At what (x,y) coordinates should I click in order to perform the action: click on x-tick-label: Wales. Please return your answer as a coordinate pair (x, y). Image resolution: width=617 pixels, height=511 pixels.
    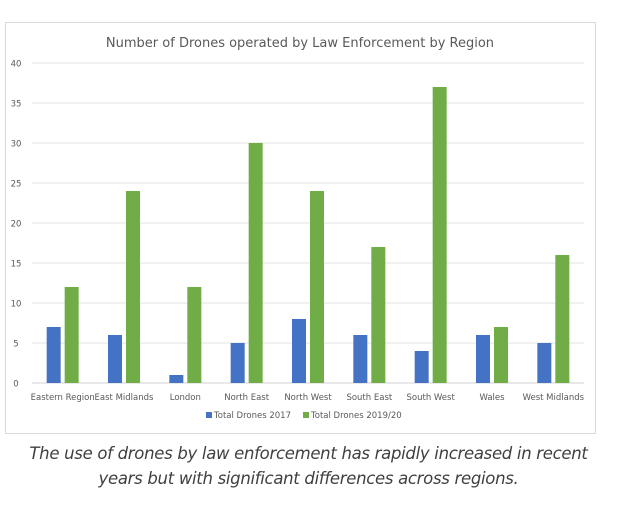
    Looking at the image, I should click on (492, 398).